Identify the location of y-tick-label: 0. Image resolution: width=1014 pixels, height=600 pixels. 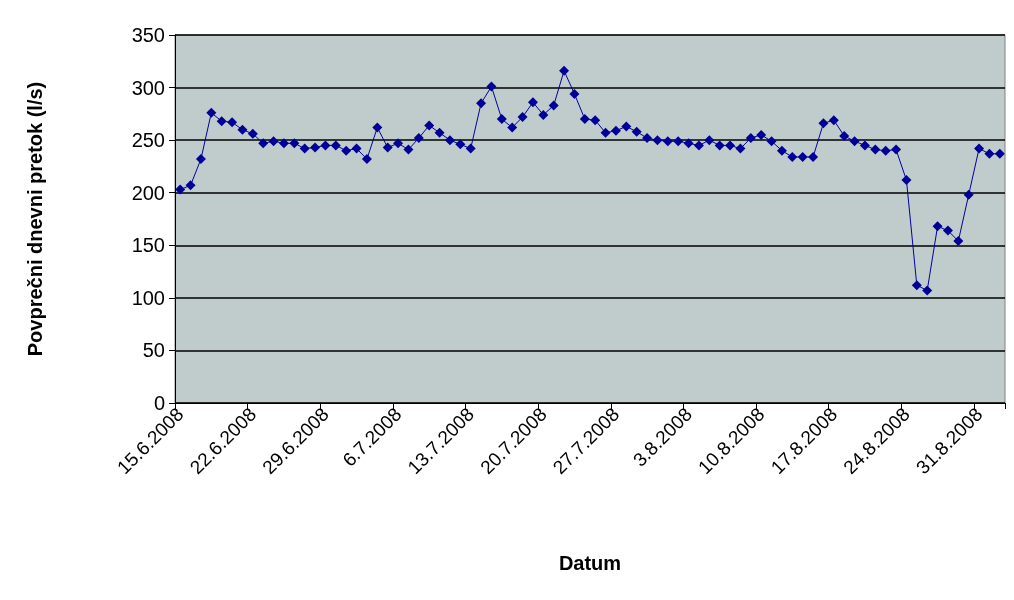
(159, 403).